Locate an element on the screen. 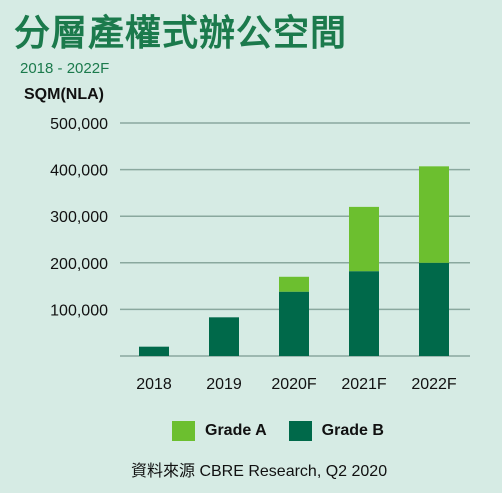 The height and width of the screenshot is (493, 502). chart-title: 分層產權式辦公空間 is located at coordinates (181, 33).